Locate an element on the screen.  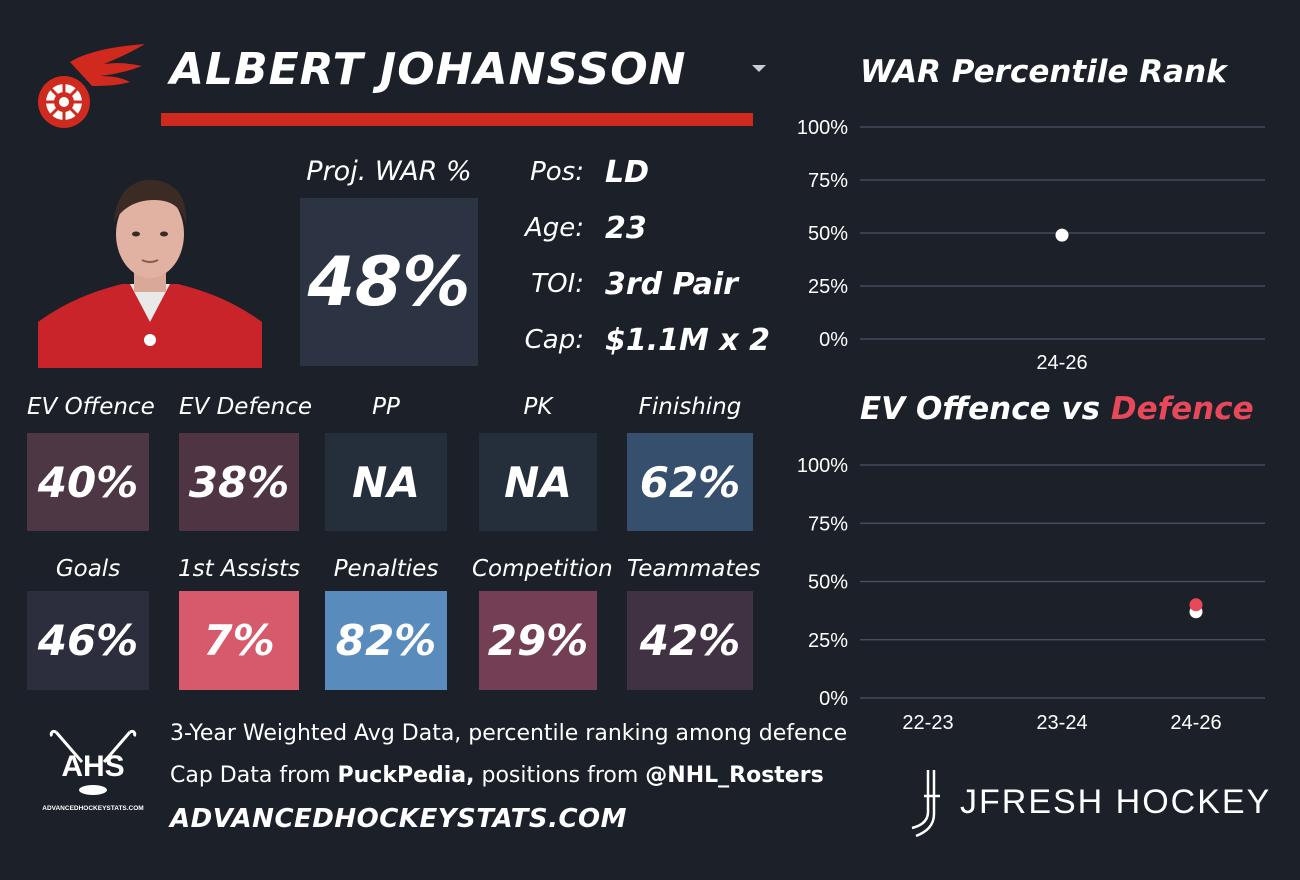
chart-title-ev-offence: EV Offence vs is located at coordinates (985, 409).